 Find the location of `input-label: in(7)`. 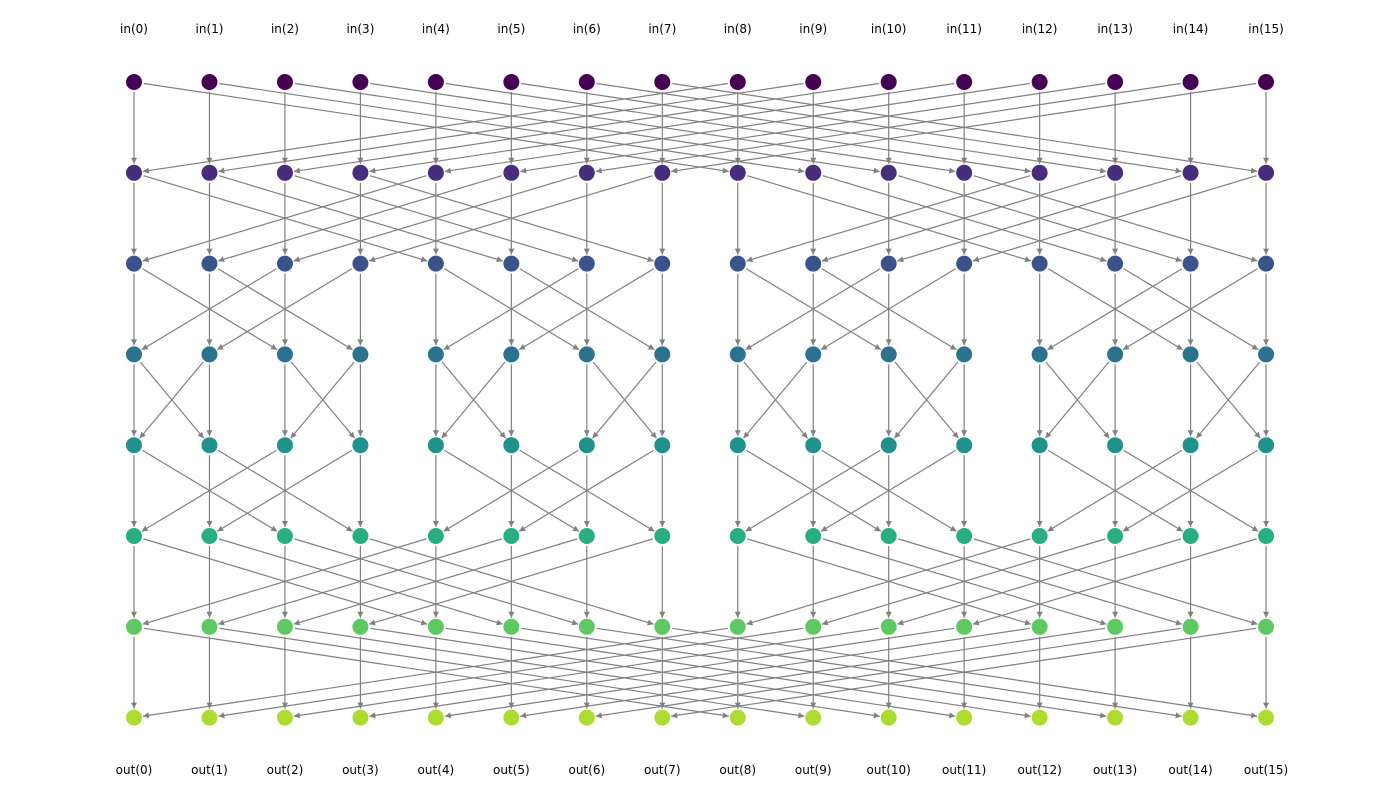

input-label: in(7) is located at coordinates (662, 29).